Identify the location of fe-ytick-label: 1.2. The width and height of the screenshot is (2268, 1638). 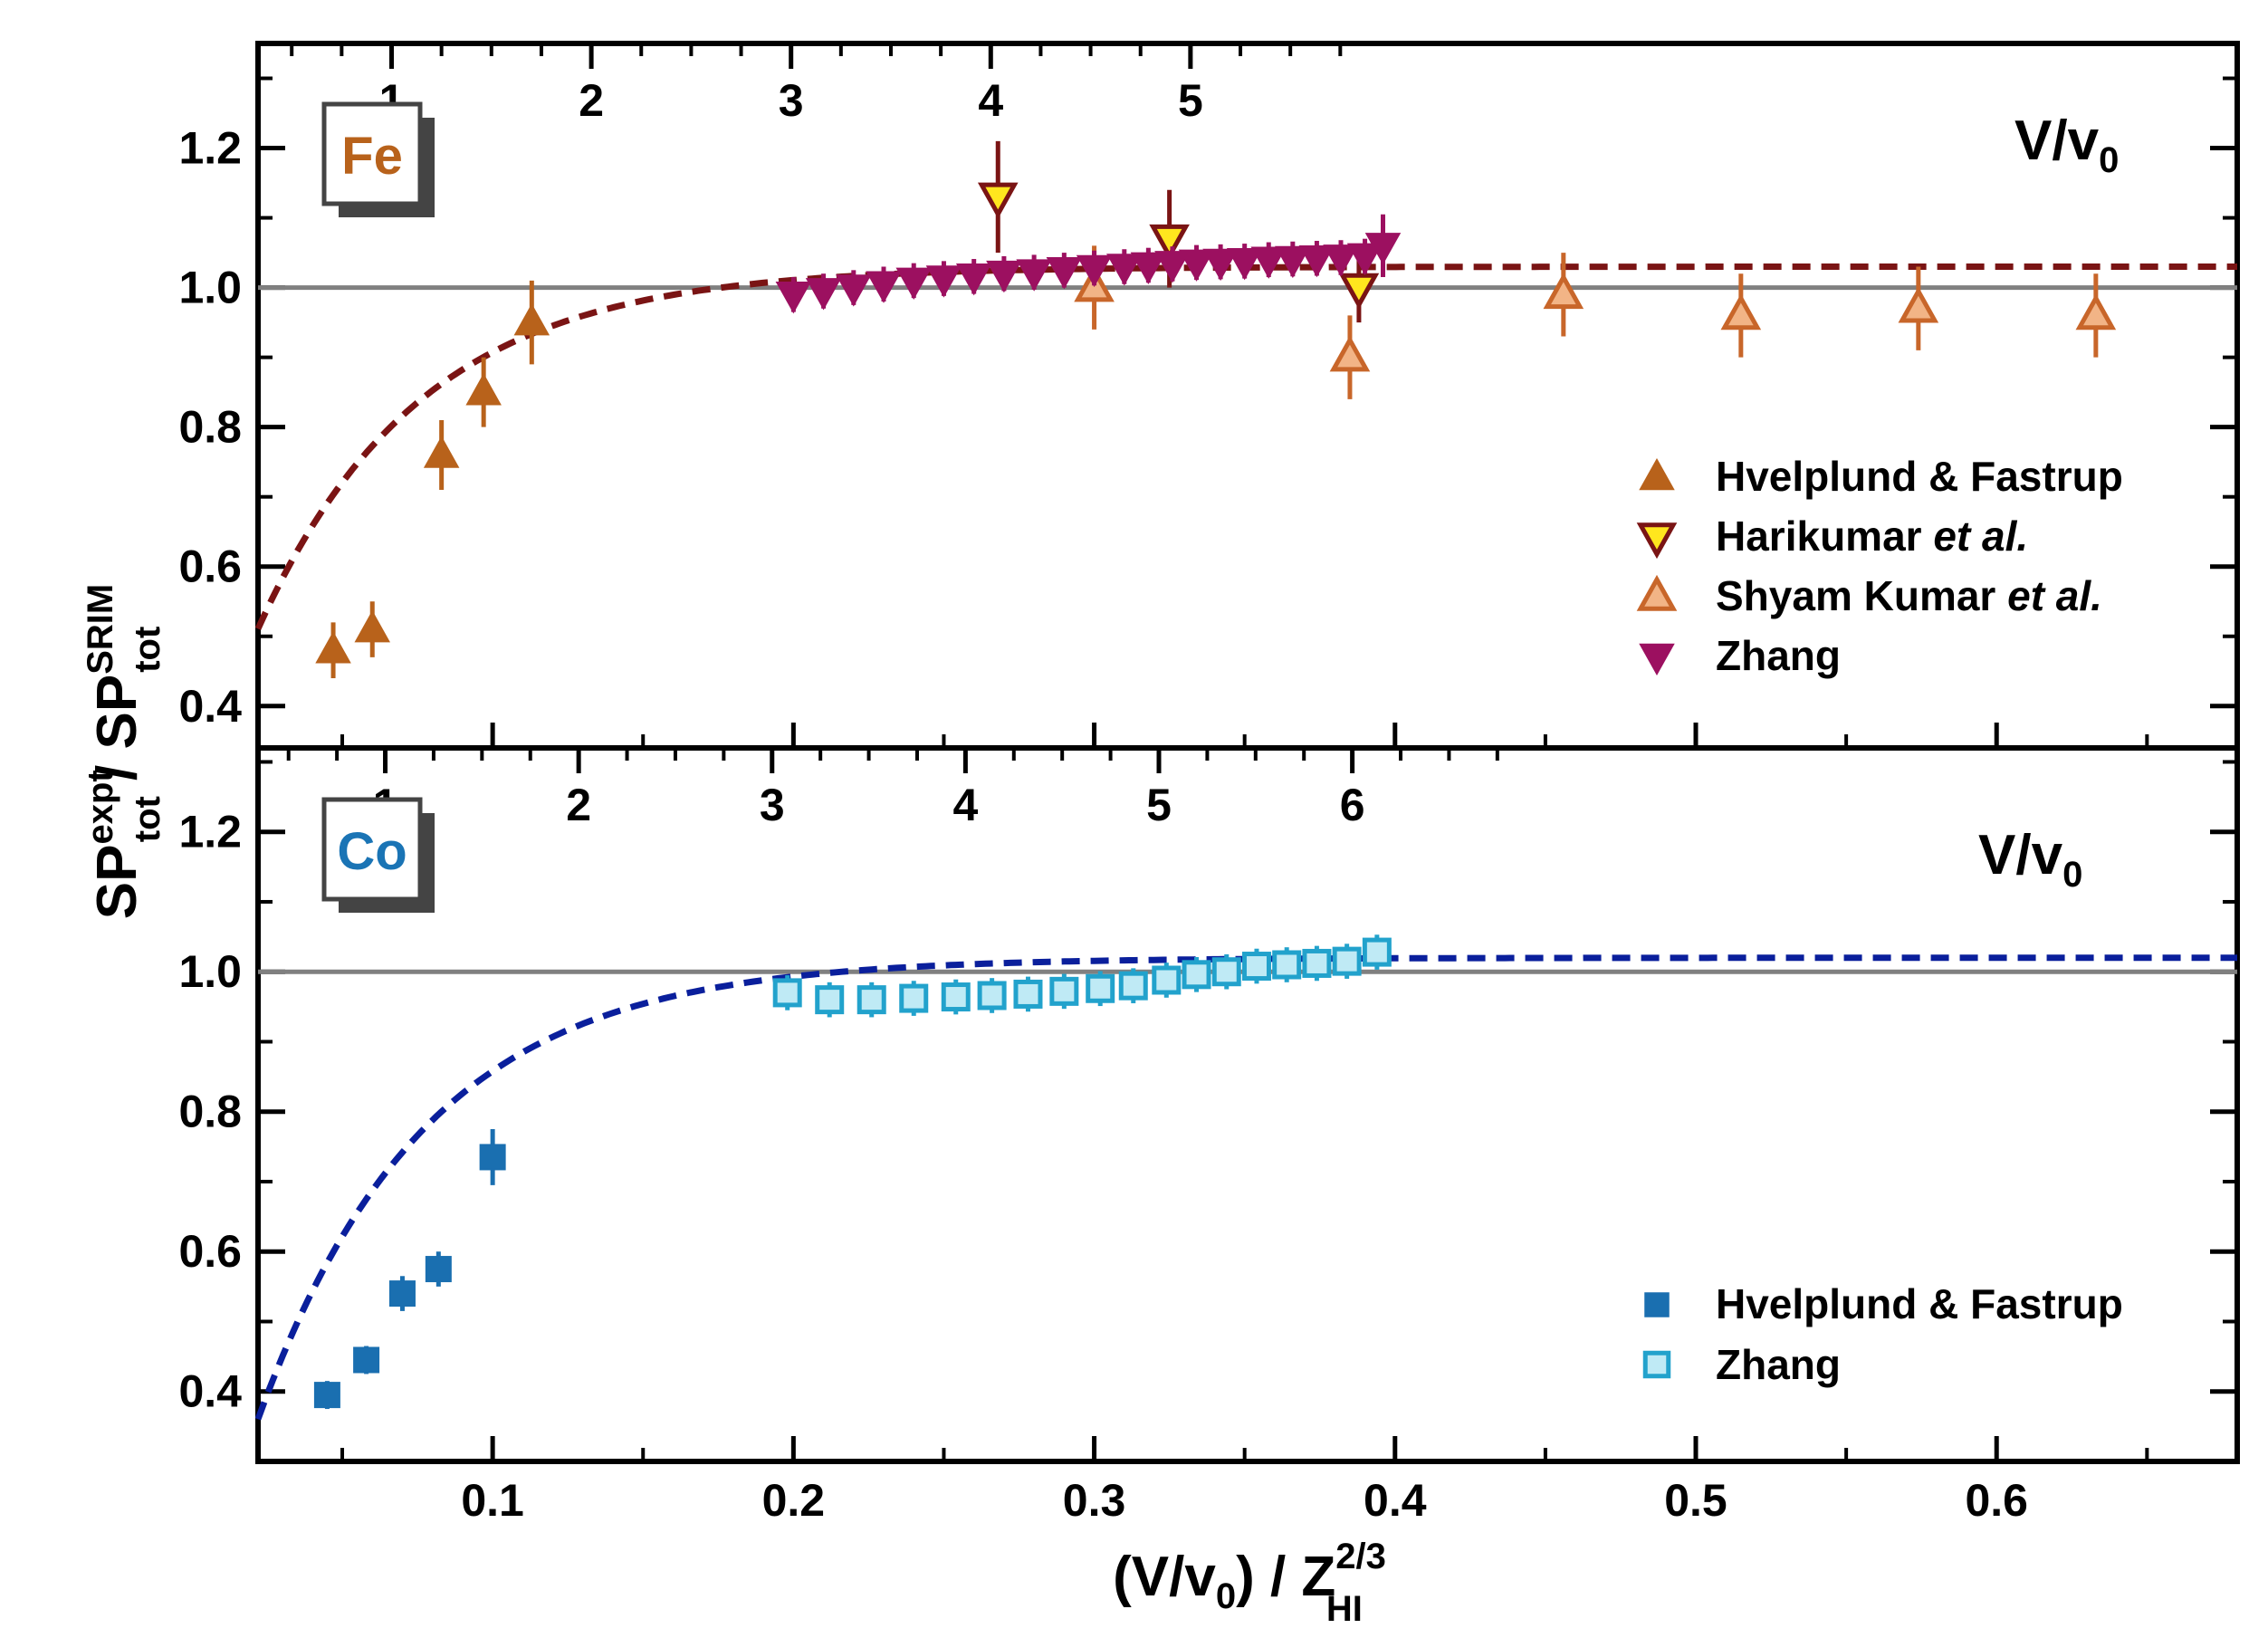
(210, 148).